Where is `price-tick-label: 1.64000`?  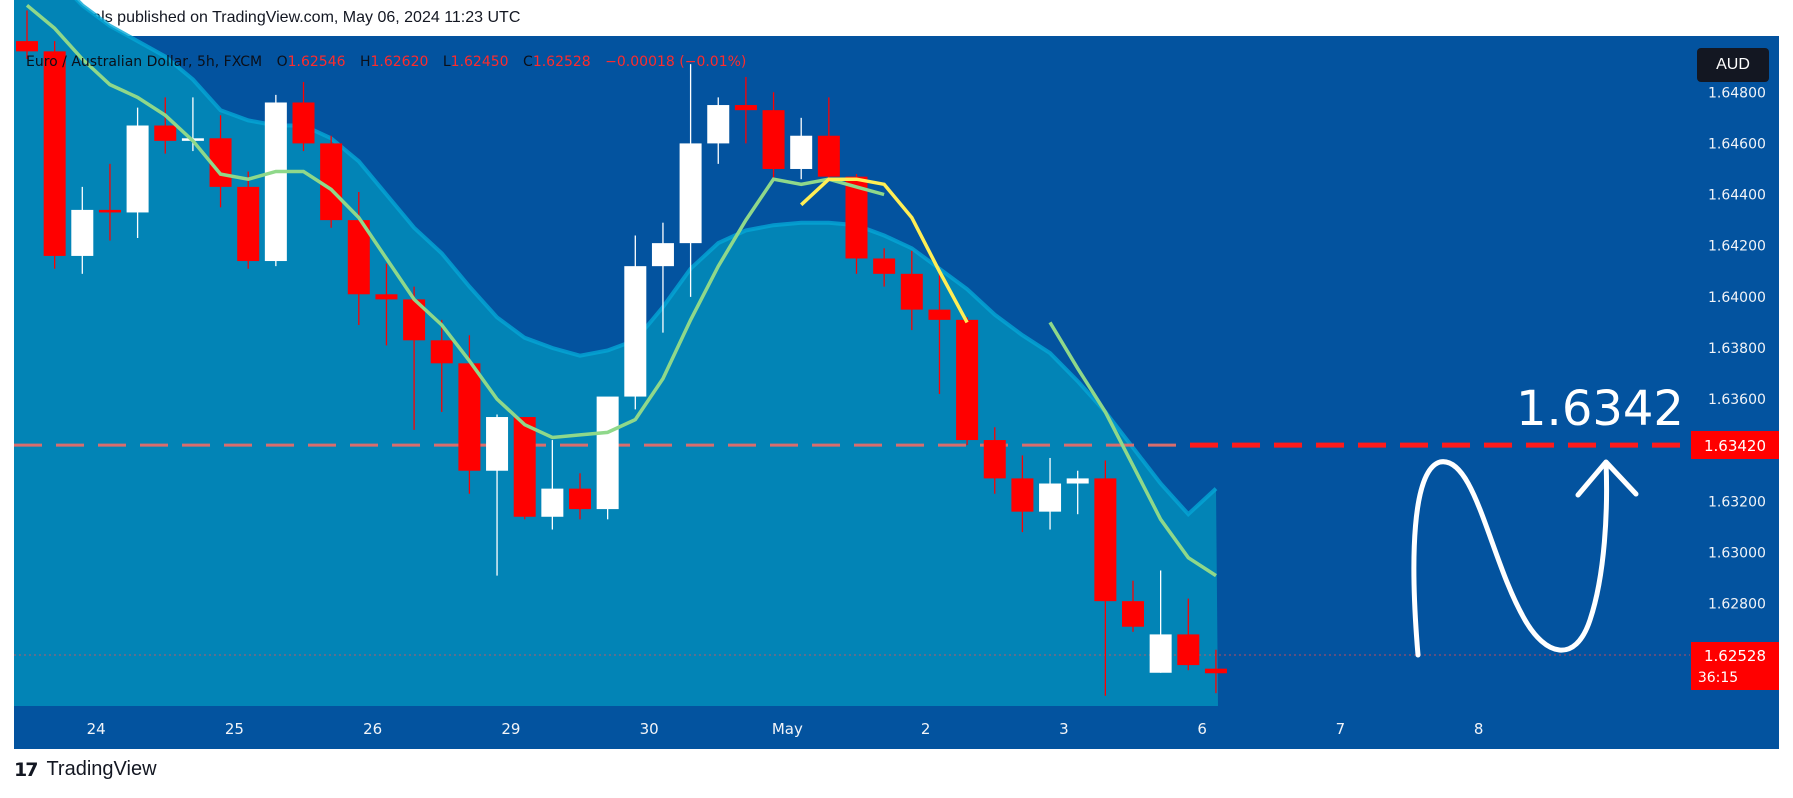
price-tick-label: 1.64000 is located at coordinates (1737, 298).